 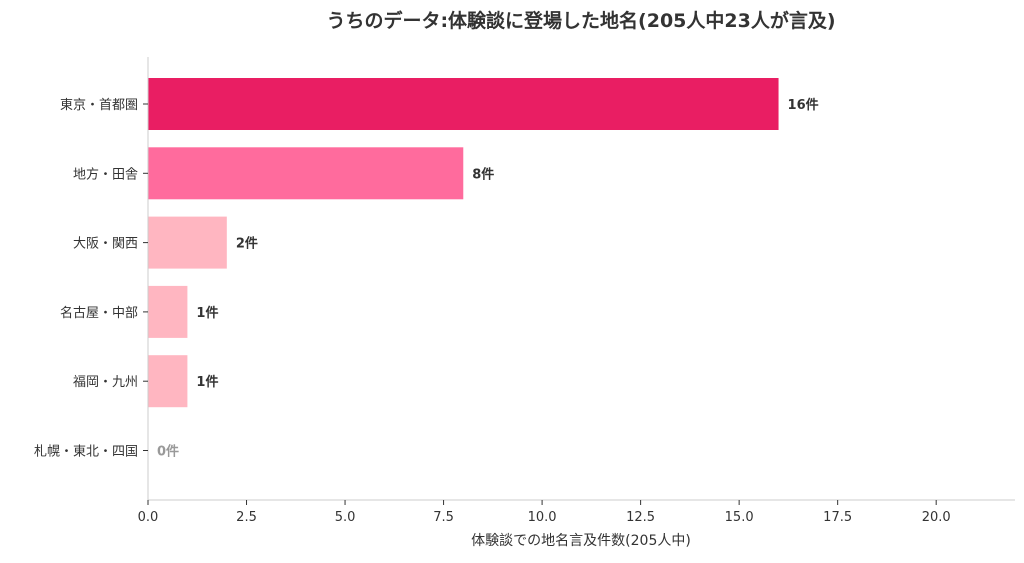 I want to click on data-label: 8件, so click(x=483, y=174).